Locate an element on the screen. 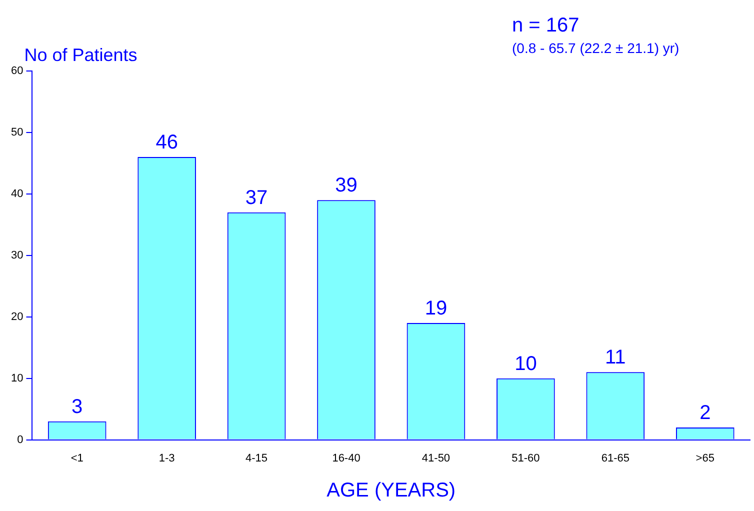 This screenshot has height=511, width=754. y-tick-label: 0 is located at coordinates (20, 440).